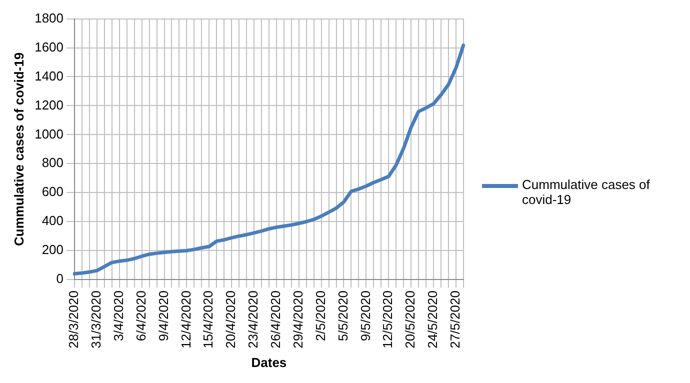  I want to click on x-axis-title: Dates, so click(269, 362).